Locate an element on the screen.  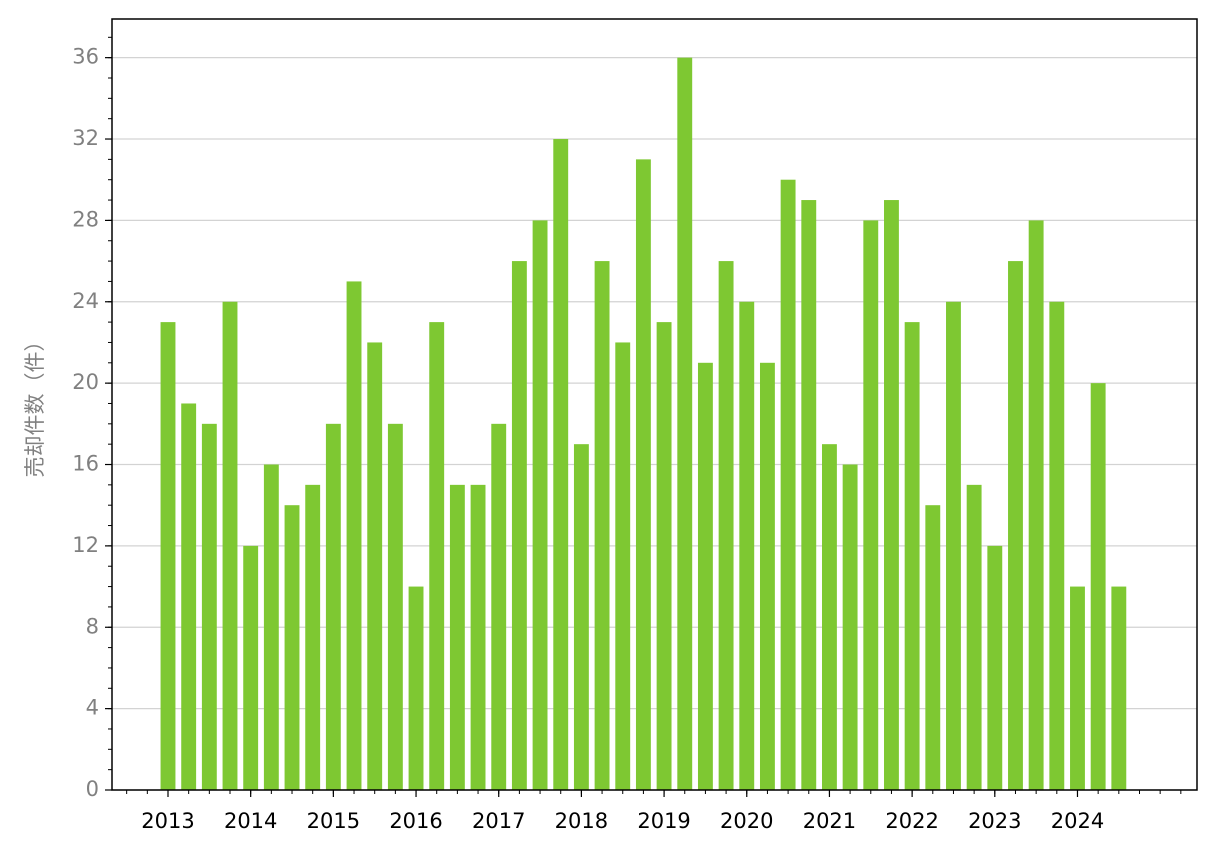
y-tick-label: 8 is located at coordinates (92, 626).